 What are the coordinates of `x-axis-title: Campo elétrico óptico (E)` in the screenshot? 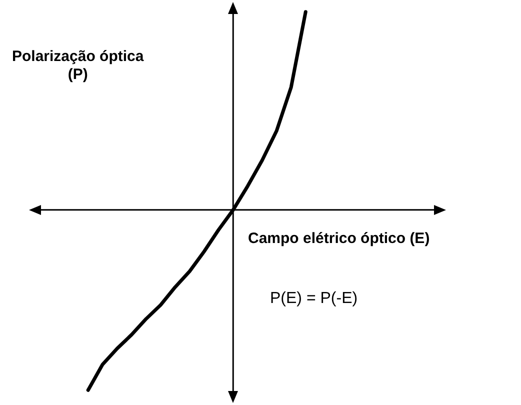 It's located at (339, 239).